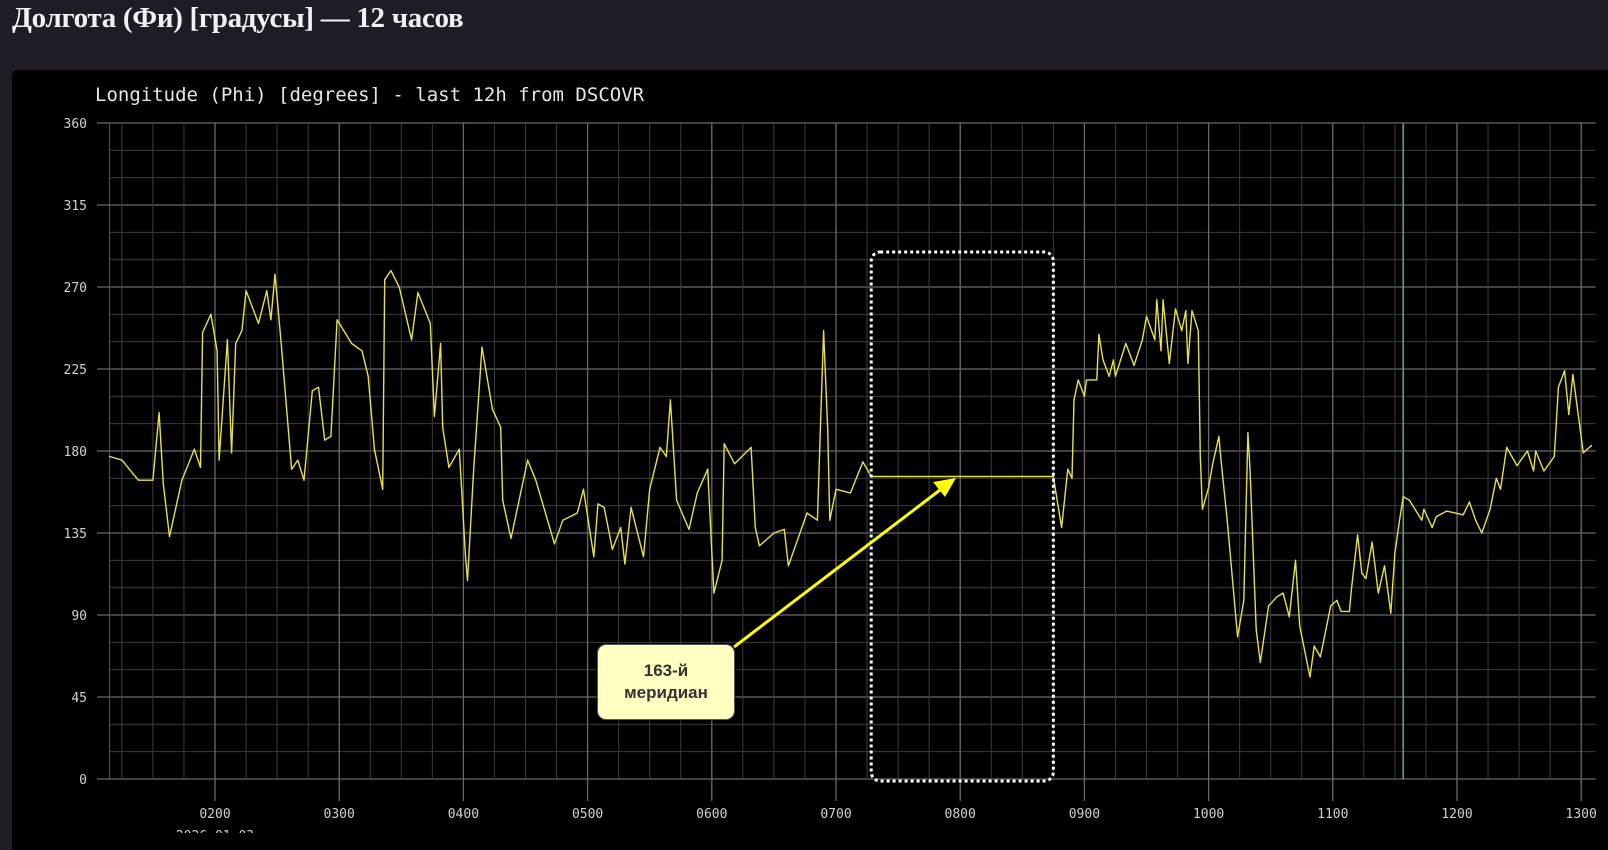  I want to click on y-tick-label: 315, so click(75, 206).